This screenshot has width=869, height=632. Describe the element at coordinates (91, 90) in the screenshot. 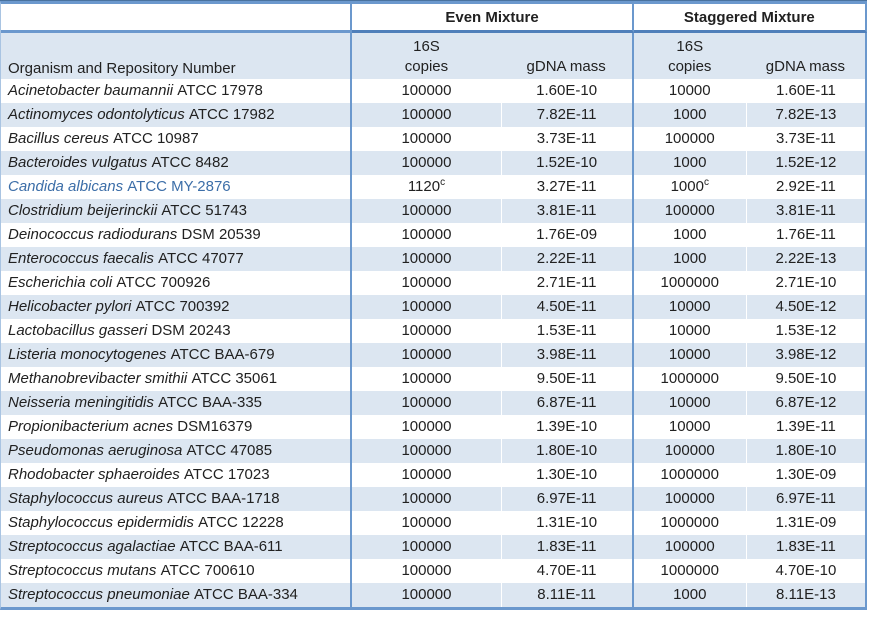

I see `organism-name: Acinetobacter baumannii` at that location.